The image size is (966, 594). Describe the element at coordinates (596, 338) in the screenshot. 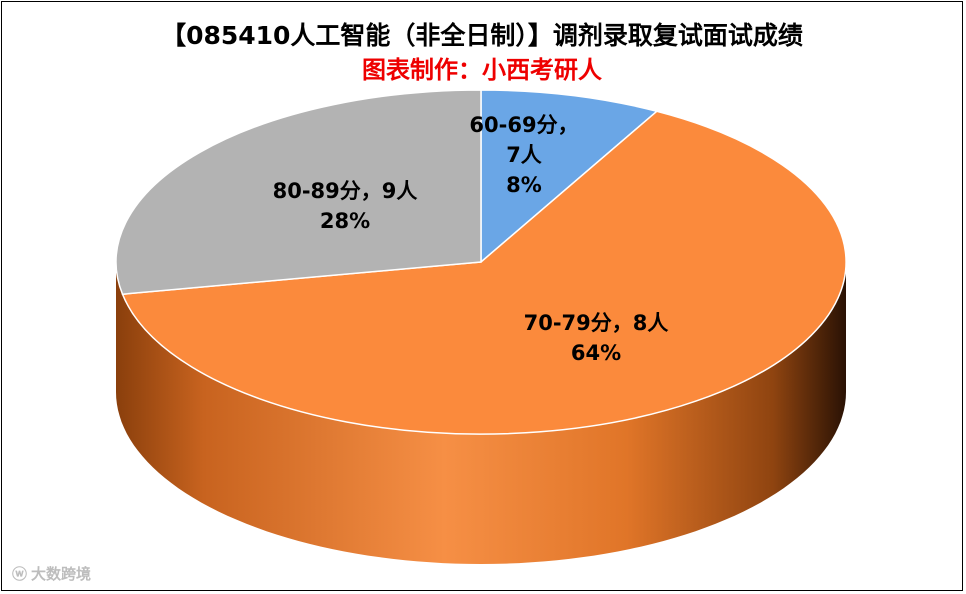

I see `slice-label: 70-79分，8人 64%` at that location.